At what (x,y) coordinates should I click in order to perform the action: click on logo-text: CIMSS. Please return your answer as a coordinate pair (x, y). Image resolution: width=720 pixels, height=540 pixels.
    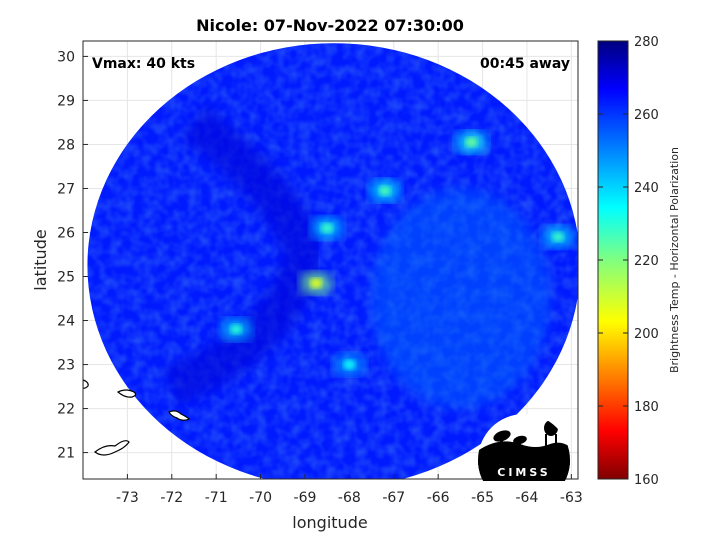
    Looking at the image, I should click on (523, 472).